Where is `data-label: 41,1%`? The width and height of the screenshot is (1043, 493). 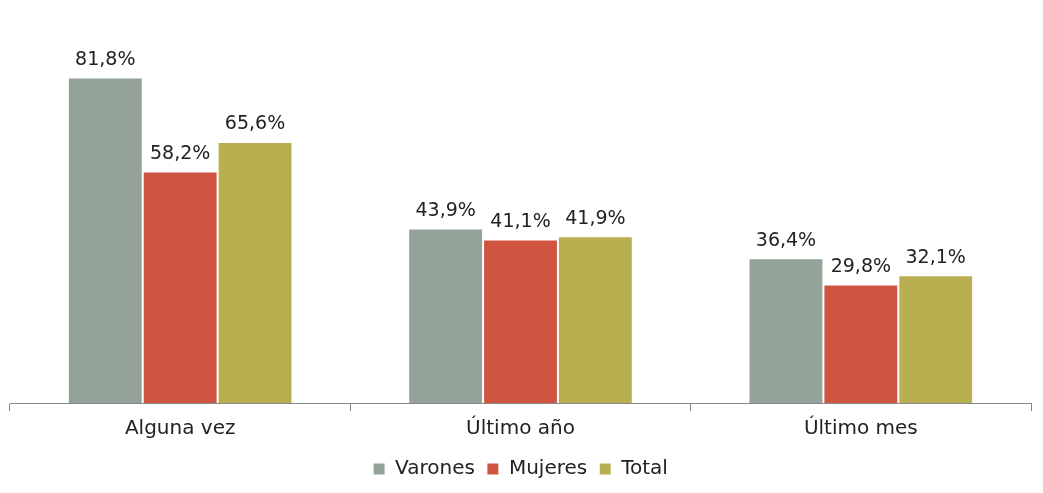 data-label: 41,1% is located at coordinates (520, 219).